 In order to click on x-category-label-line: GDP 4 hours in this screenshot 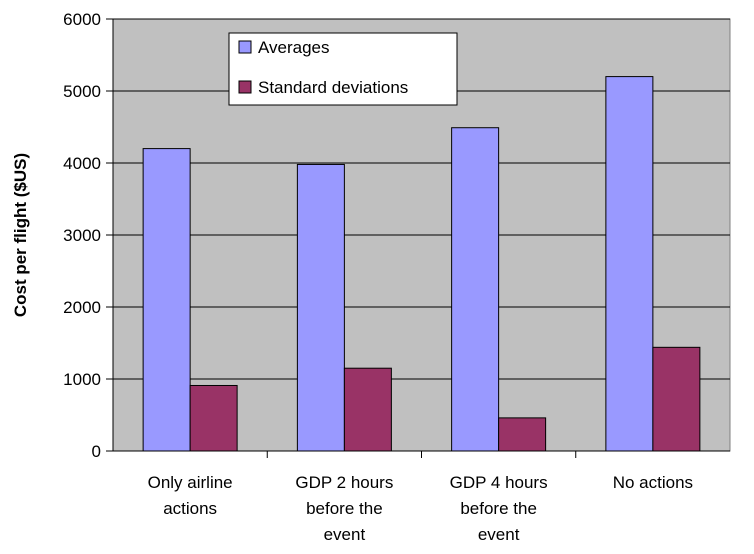, I will do `click(499, 482)`.